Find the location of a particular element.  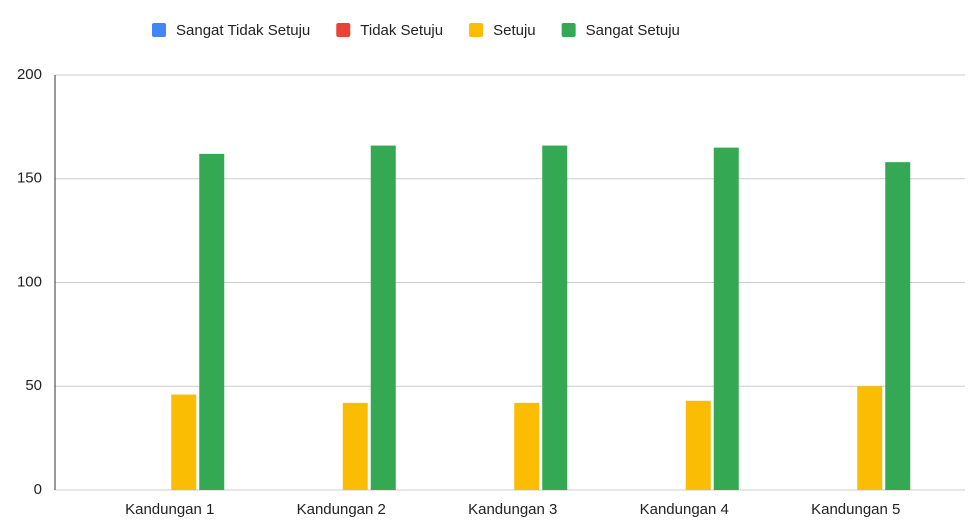

x-tick-label: Kandungan 3 is located at coordinates (512, 509).